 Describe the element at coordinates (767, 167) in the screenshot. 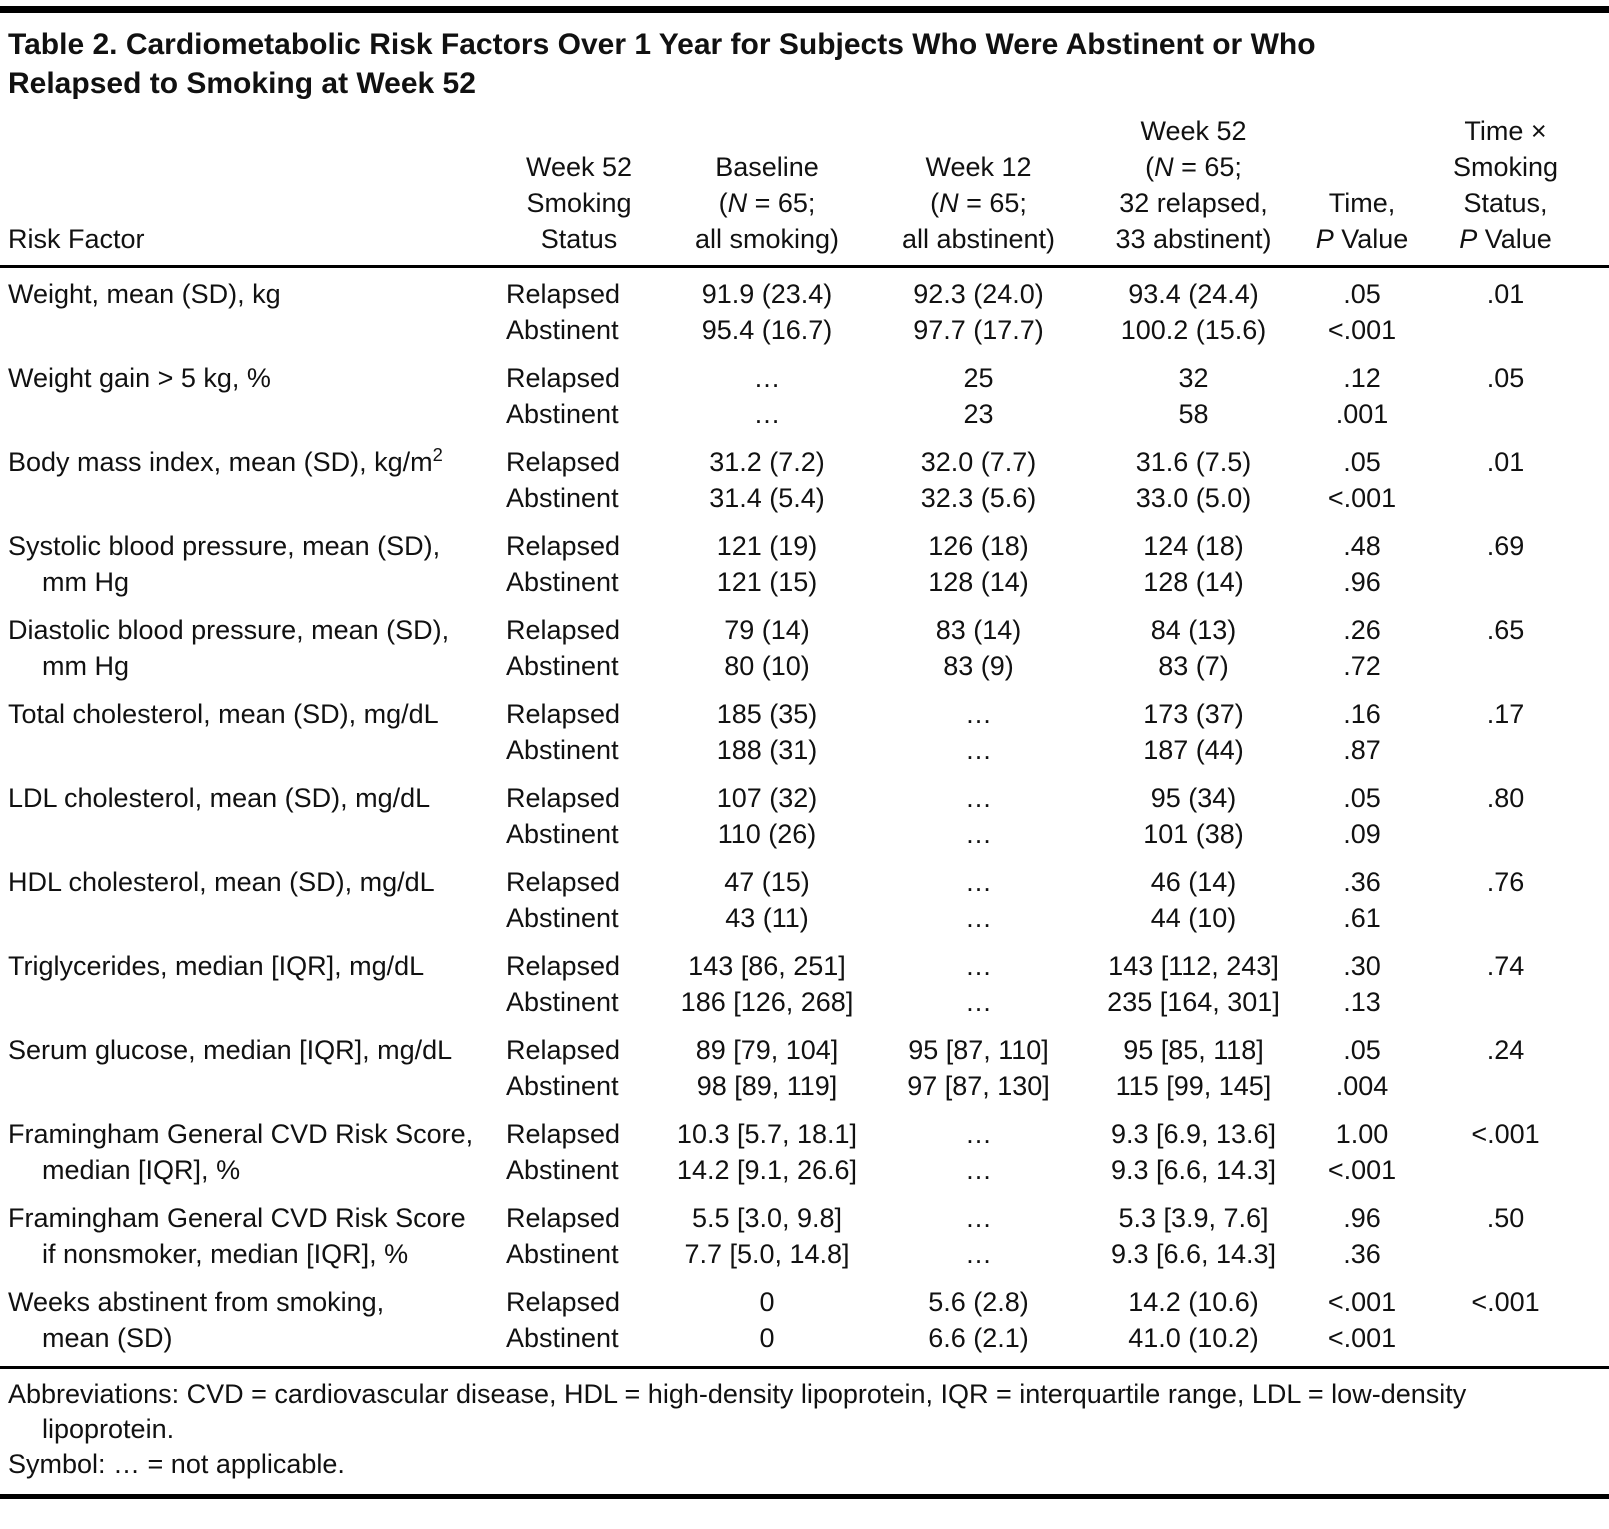

I see `header-line: Baseline` at that location.